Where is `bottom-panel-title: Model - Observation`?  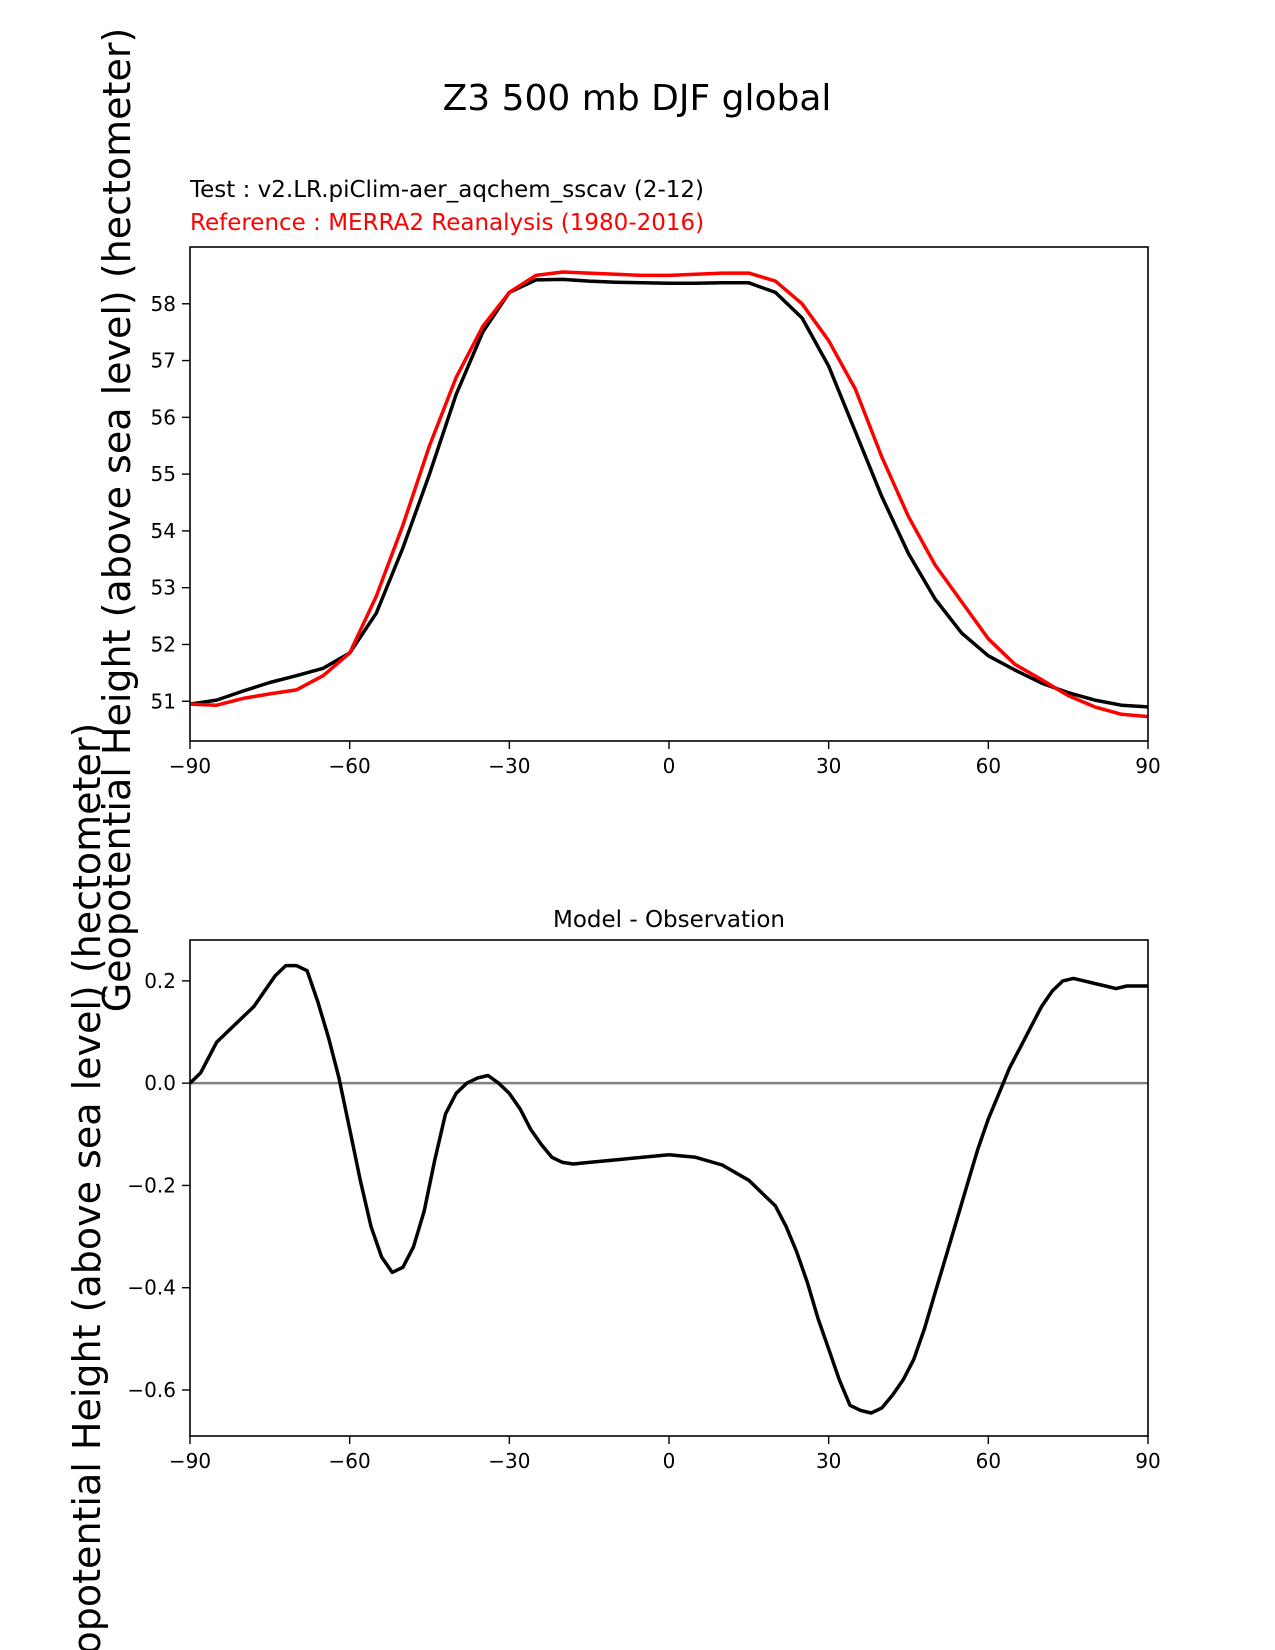 bottom-panel-title: Model - Observation is located at coordinates (669, 920).